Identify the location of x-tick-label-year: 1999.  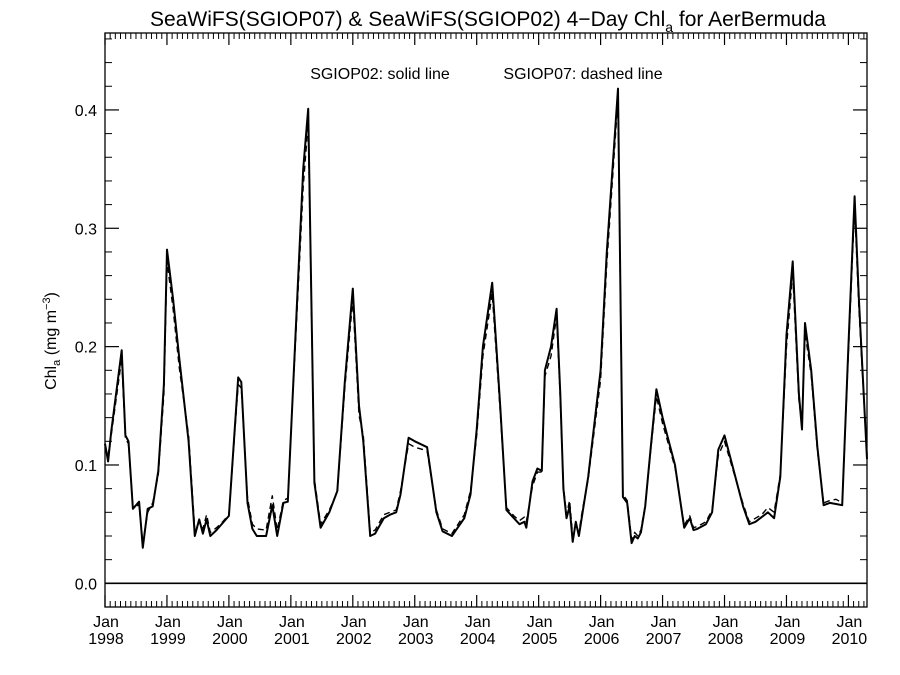
(168, 639).